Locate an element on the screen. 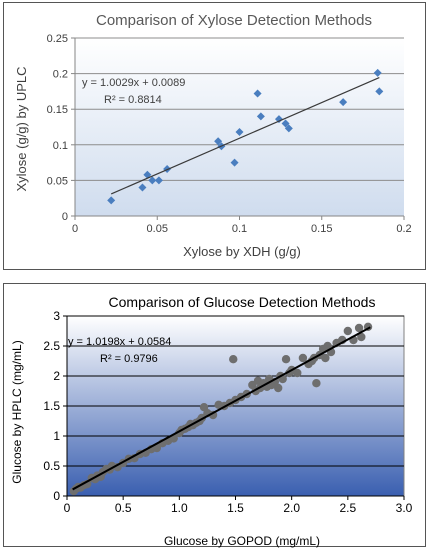 The width and height of the screenshot is (429, 549). y-tick-label: 0.05 is located at coordinates (57, 181).